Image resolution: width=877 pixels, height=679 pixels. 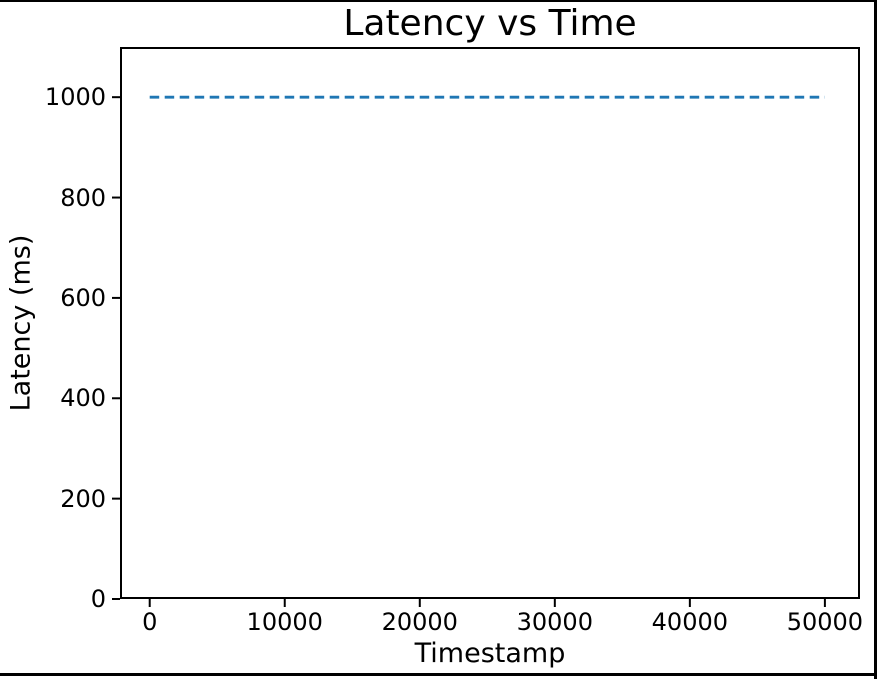 What do you see at coordinates (284, 622) in the screenshot?
I see `x-tick-label: 10000` at bounding box center [284, 622].